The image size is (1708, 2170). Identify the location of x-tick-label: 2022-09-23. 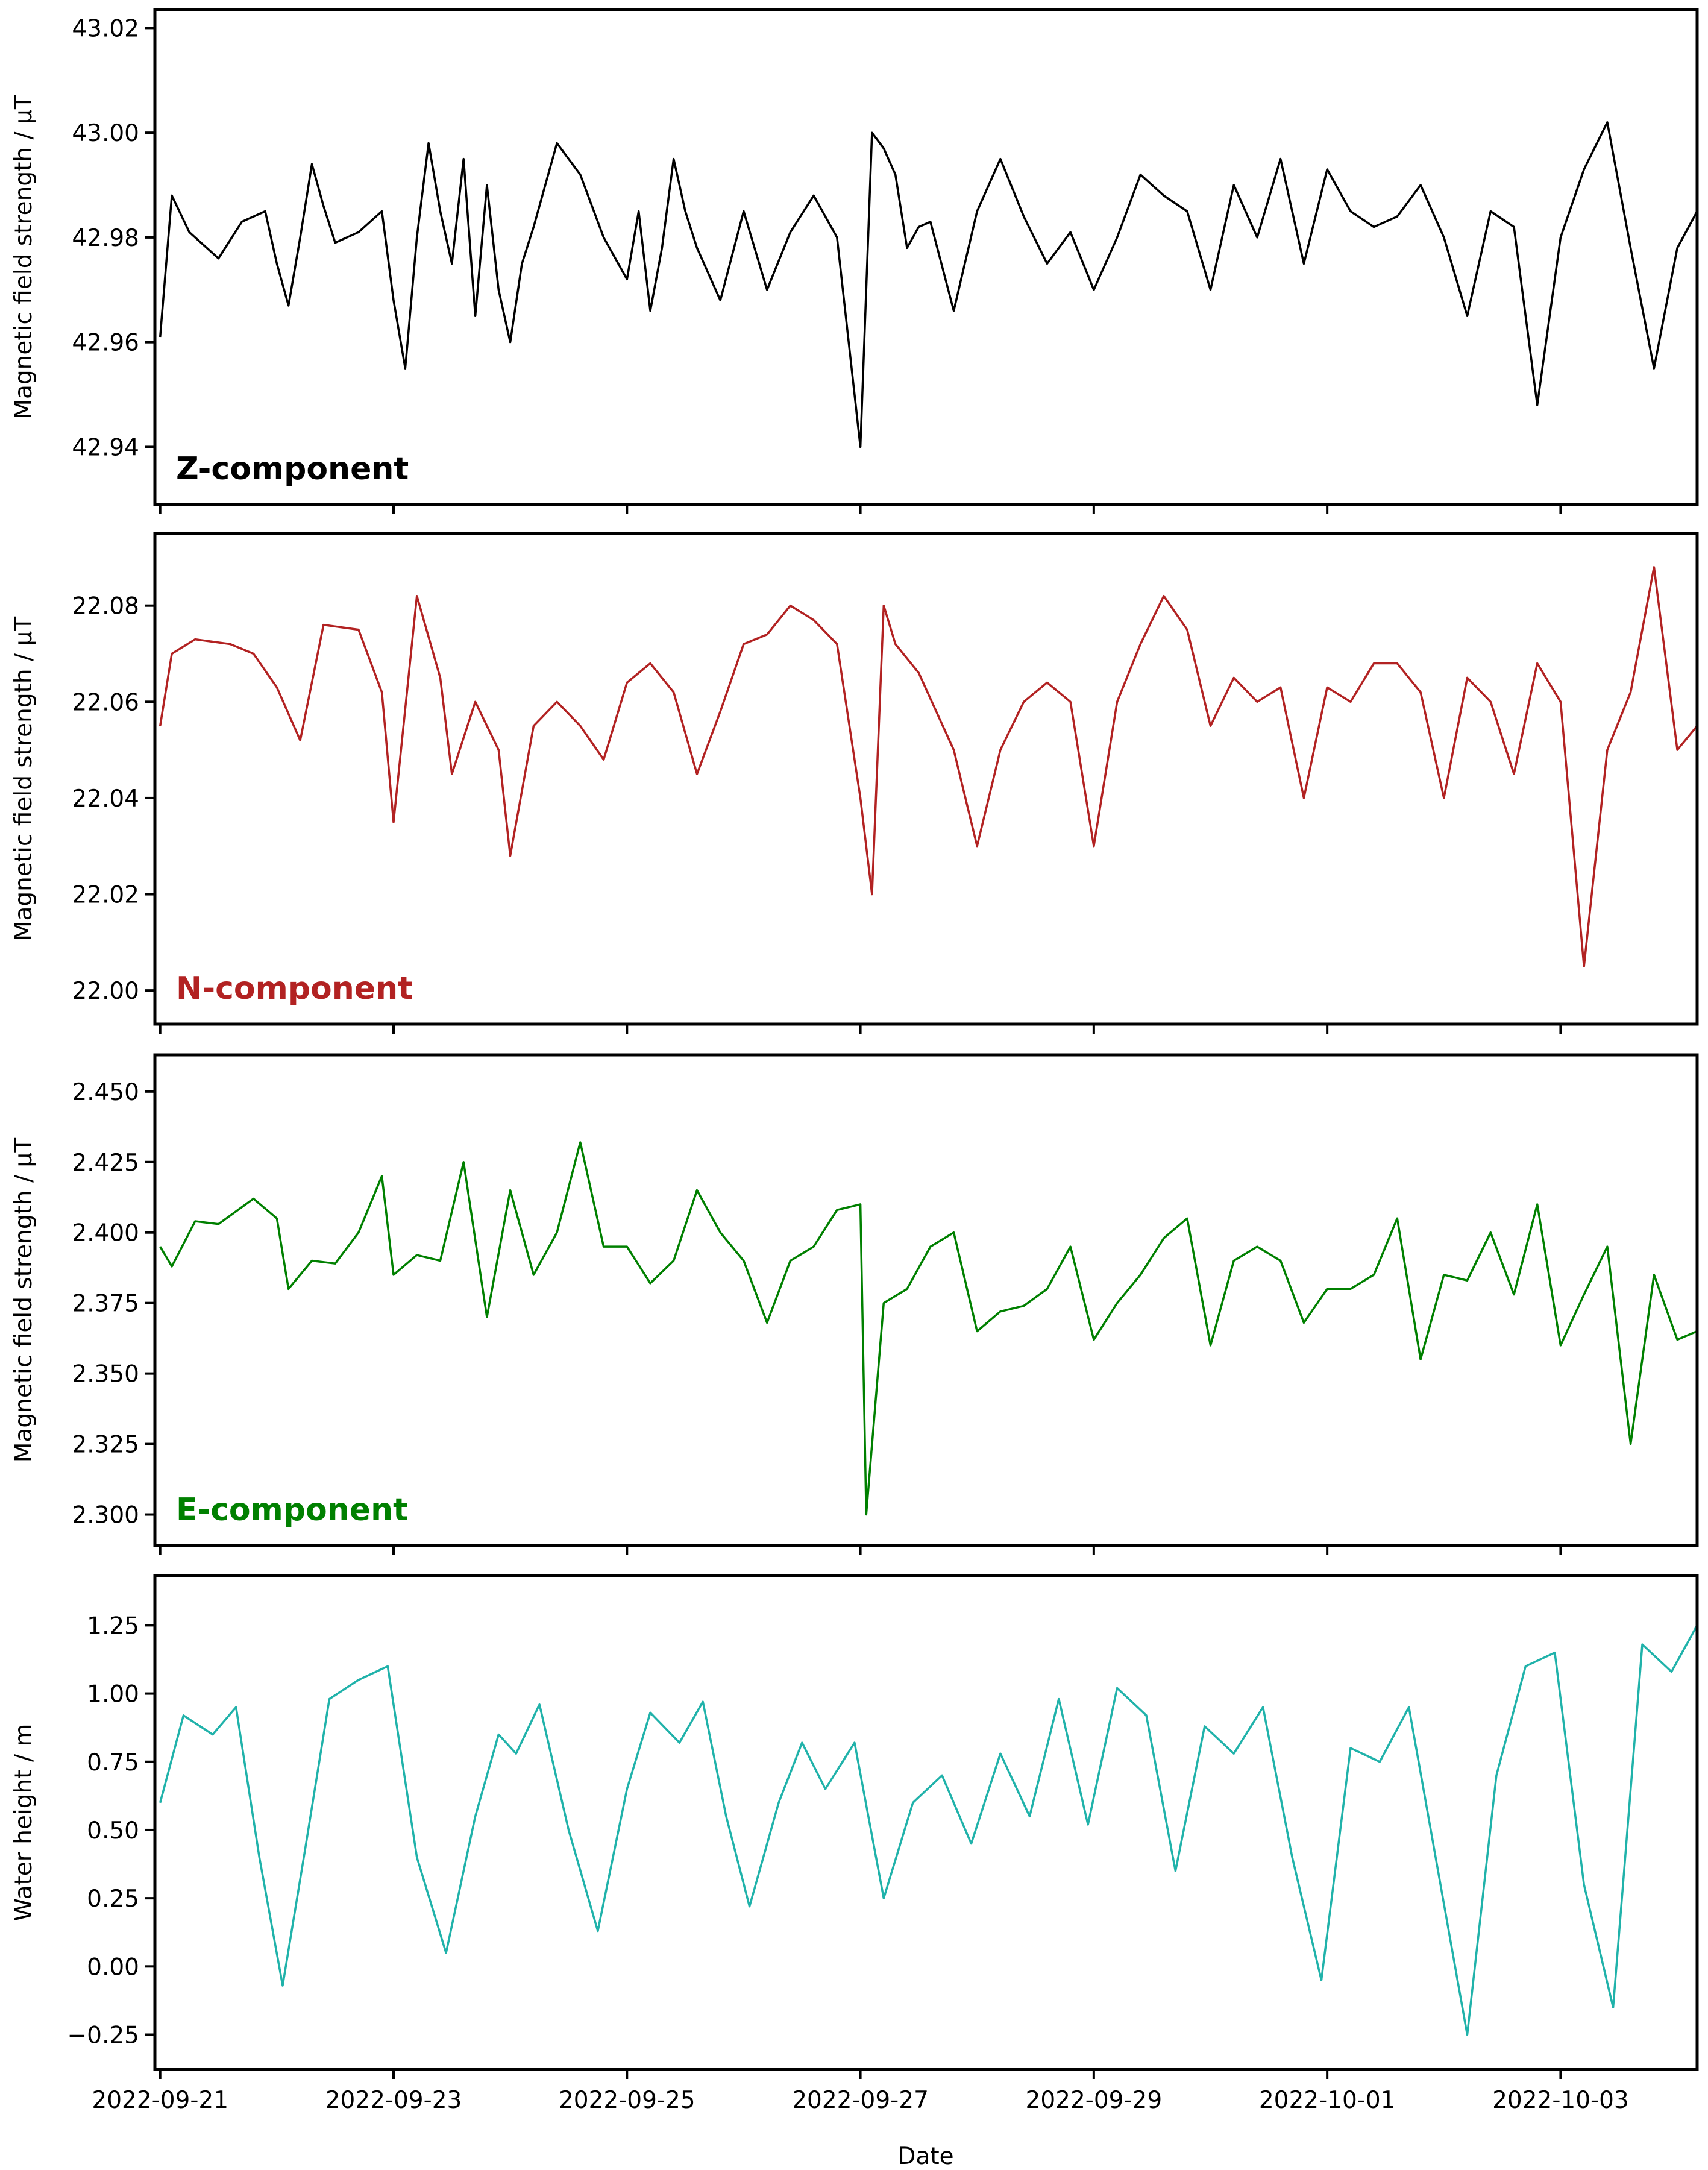
(393, 2100).